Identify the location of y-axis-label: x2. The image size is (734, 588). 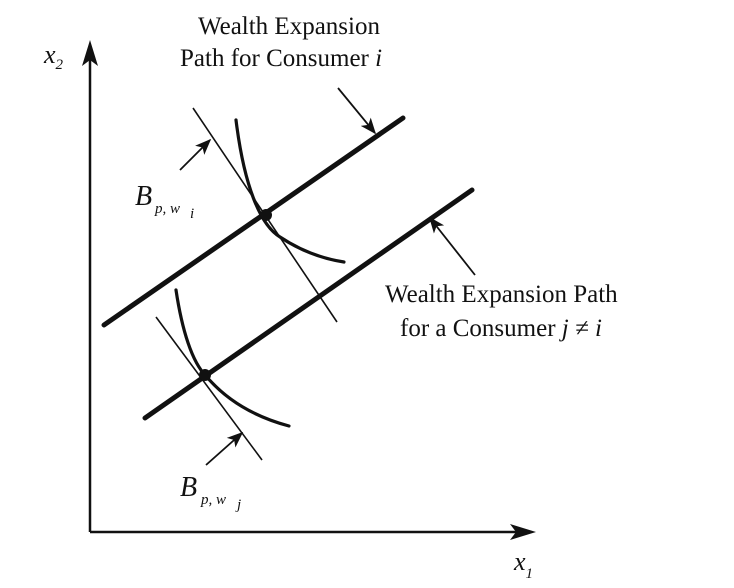
(53, 56).